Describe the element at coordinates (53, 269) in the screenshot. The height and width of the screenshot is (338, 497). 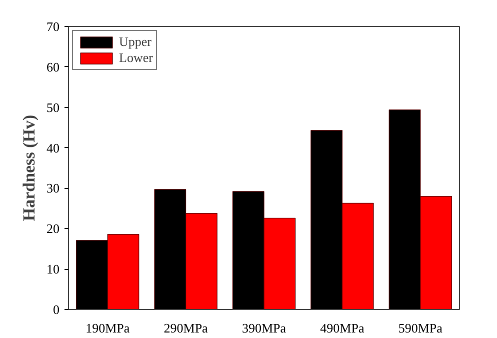
I see `y-tick-label: 10` at that location.